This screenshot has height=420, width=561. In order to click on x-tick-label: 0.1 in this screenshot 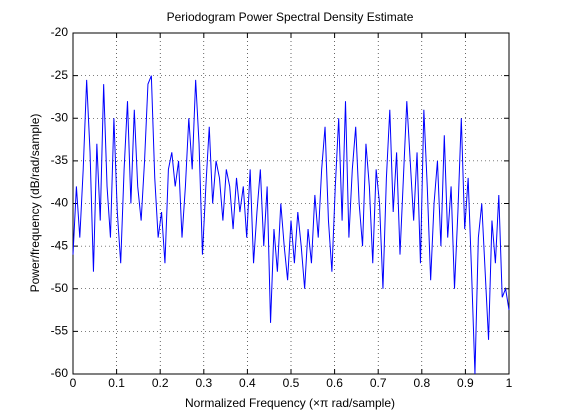, I will do `click(116, 383)`.